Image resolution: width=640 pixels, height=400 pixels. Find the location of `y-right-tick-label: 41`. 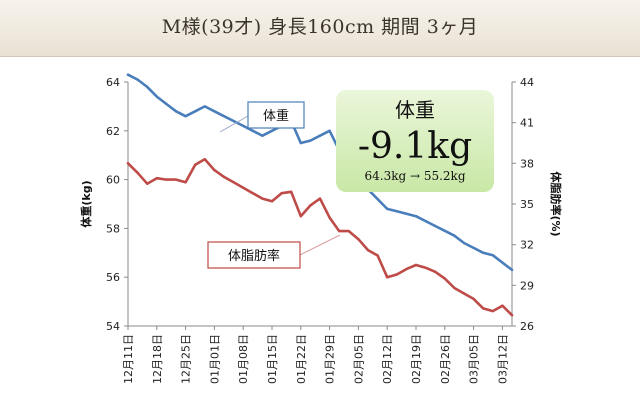

y-right-tick-label: 41 is located at coordinates (527, 123).